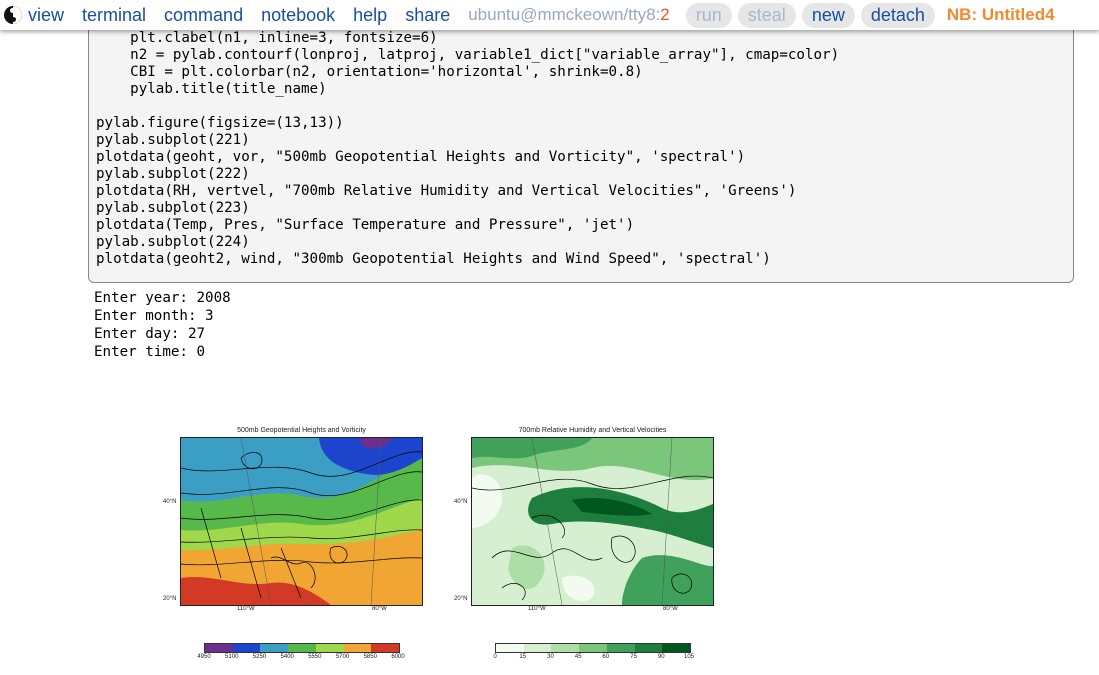 This screenshot has width=1099, height=675. Describe the element at coordinates (537, 609) in the screenshot. I see `plot2-lon-label: 110°W` at that location.